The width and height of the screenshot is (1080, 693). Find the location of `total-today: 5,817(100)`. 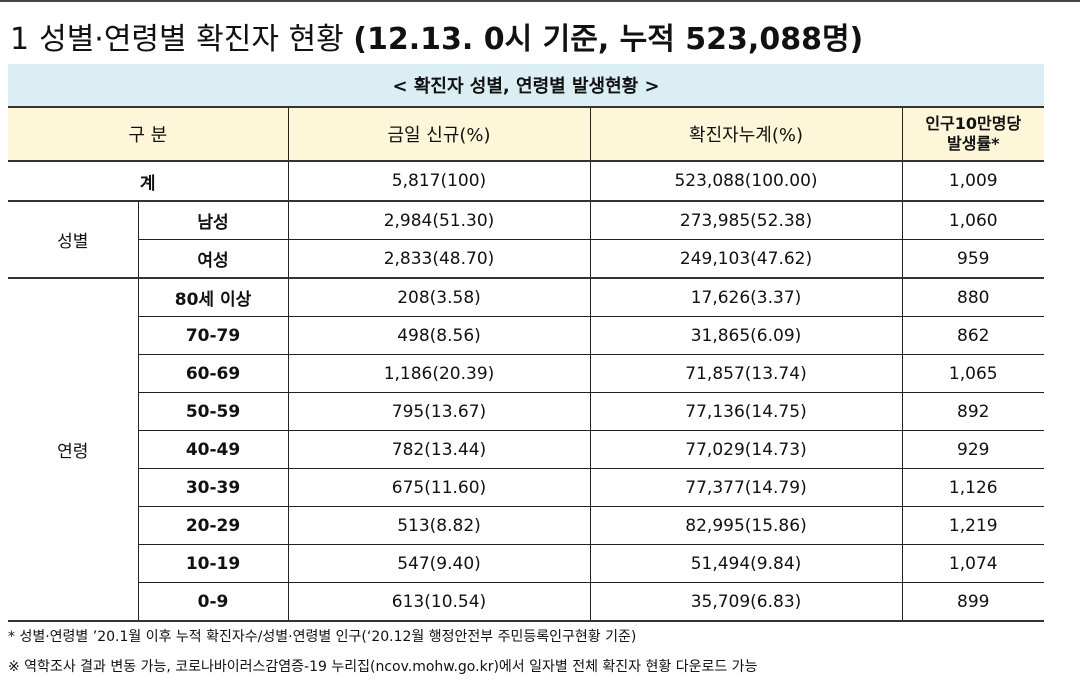

total-today: 5,817(100) is located at coordinates (439, 181).